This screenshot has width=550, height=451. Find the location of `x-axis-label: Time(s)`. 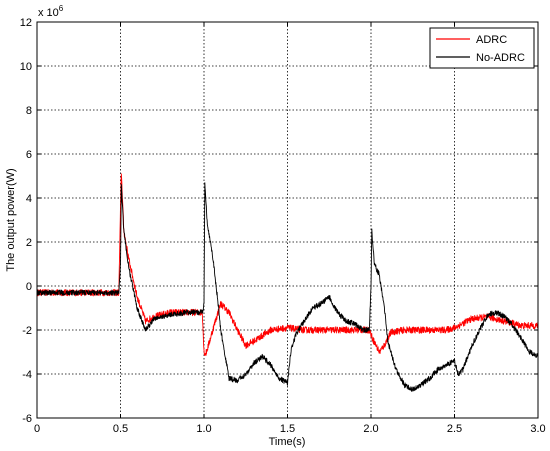

x-axis-label: Time(s) is located at coordinates (287, 442).